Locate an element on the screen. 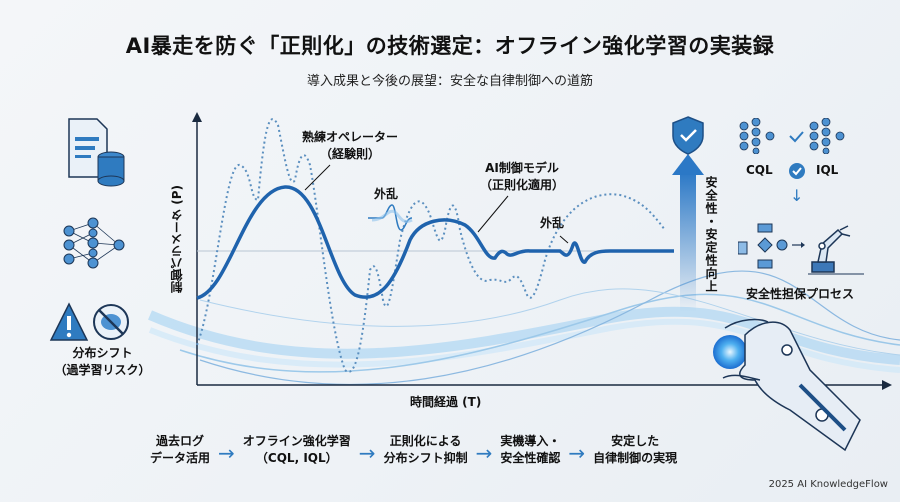  page-title: AI暴走を防ぐ「正則化」の技術選定：オフライン強化学習の実装録 is located at coordinates (450, 46).